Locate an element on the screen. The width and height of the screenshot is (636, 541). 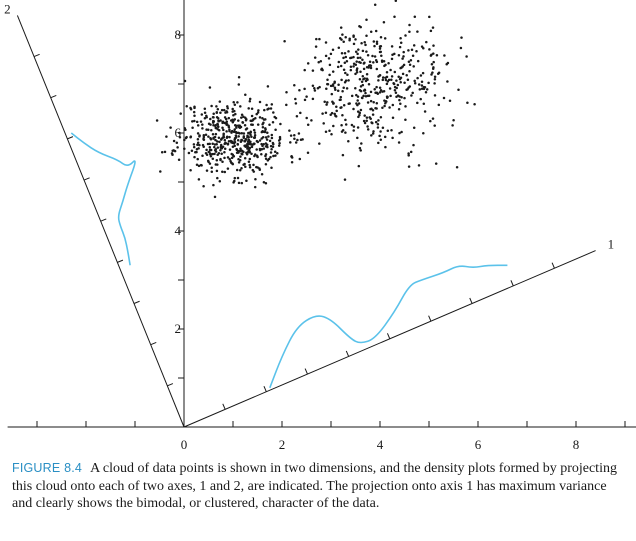
y-ticks is located at coordinates (181, 206).